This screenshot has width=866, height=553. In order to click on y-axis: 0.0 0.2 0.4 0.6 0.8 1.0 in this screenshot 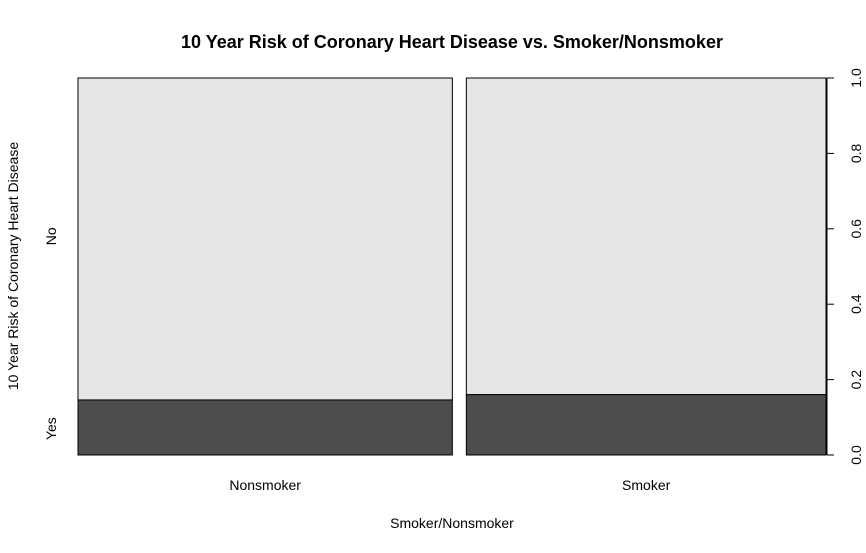, I will do `click(845, 266)`.